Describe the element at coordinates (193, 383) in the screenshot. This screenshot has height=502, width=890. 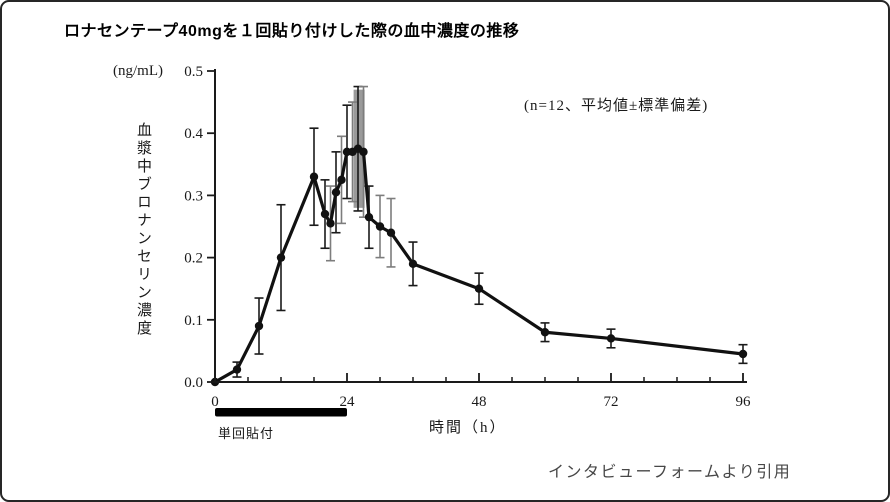
I see `y-tick-label: 0.0` at that location.